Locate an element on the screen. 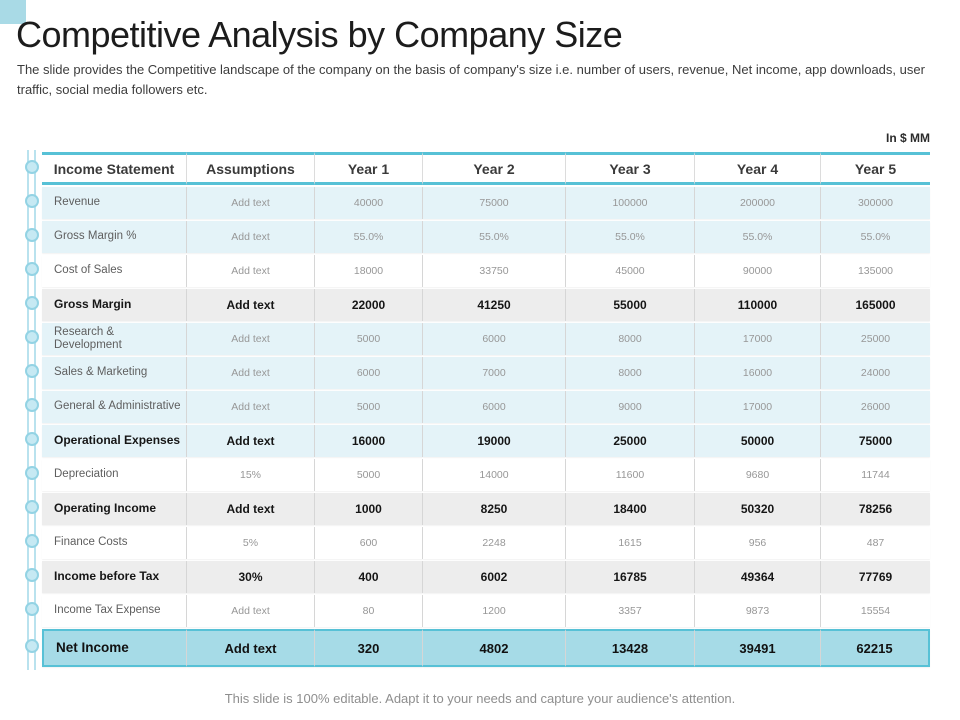 The width and height of the screenshot is (960, 720). cell-value: 1200 is located at coordinates (494, 611).